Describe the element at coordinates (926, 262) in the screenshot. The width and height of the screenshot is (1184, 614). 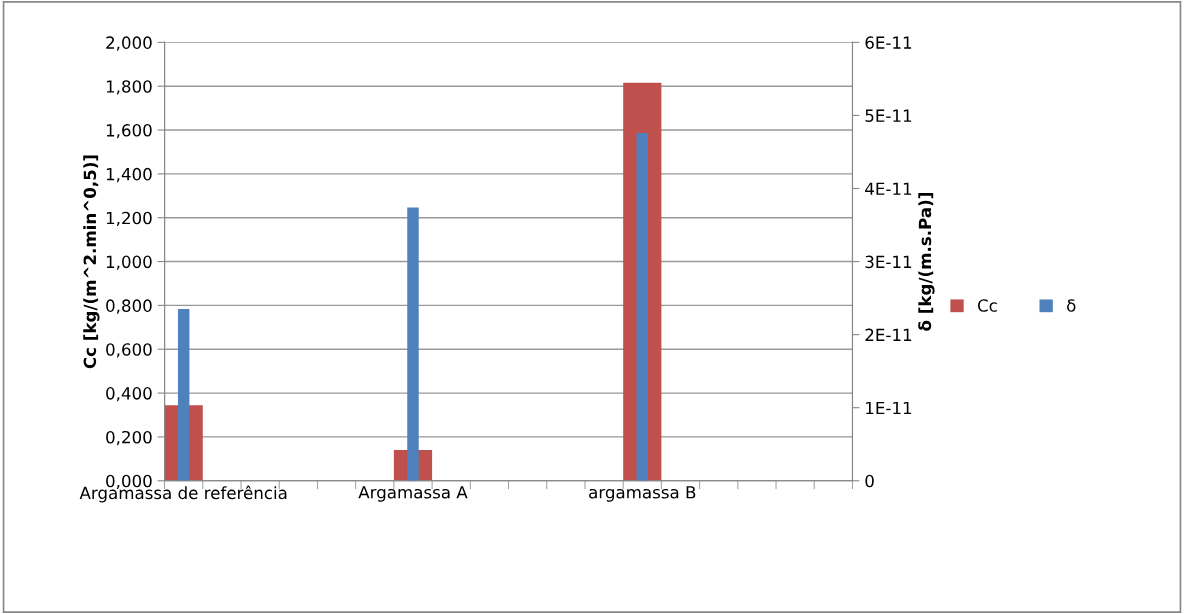
I see `y2-axis-title: δ [kg/(m.s.Pa)]` at that location.